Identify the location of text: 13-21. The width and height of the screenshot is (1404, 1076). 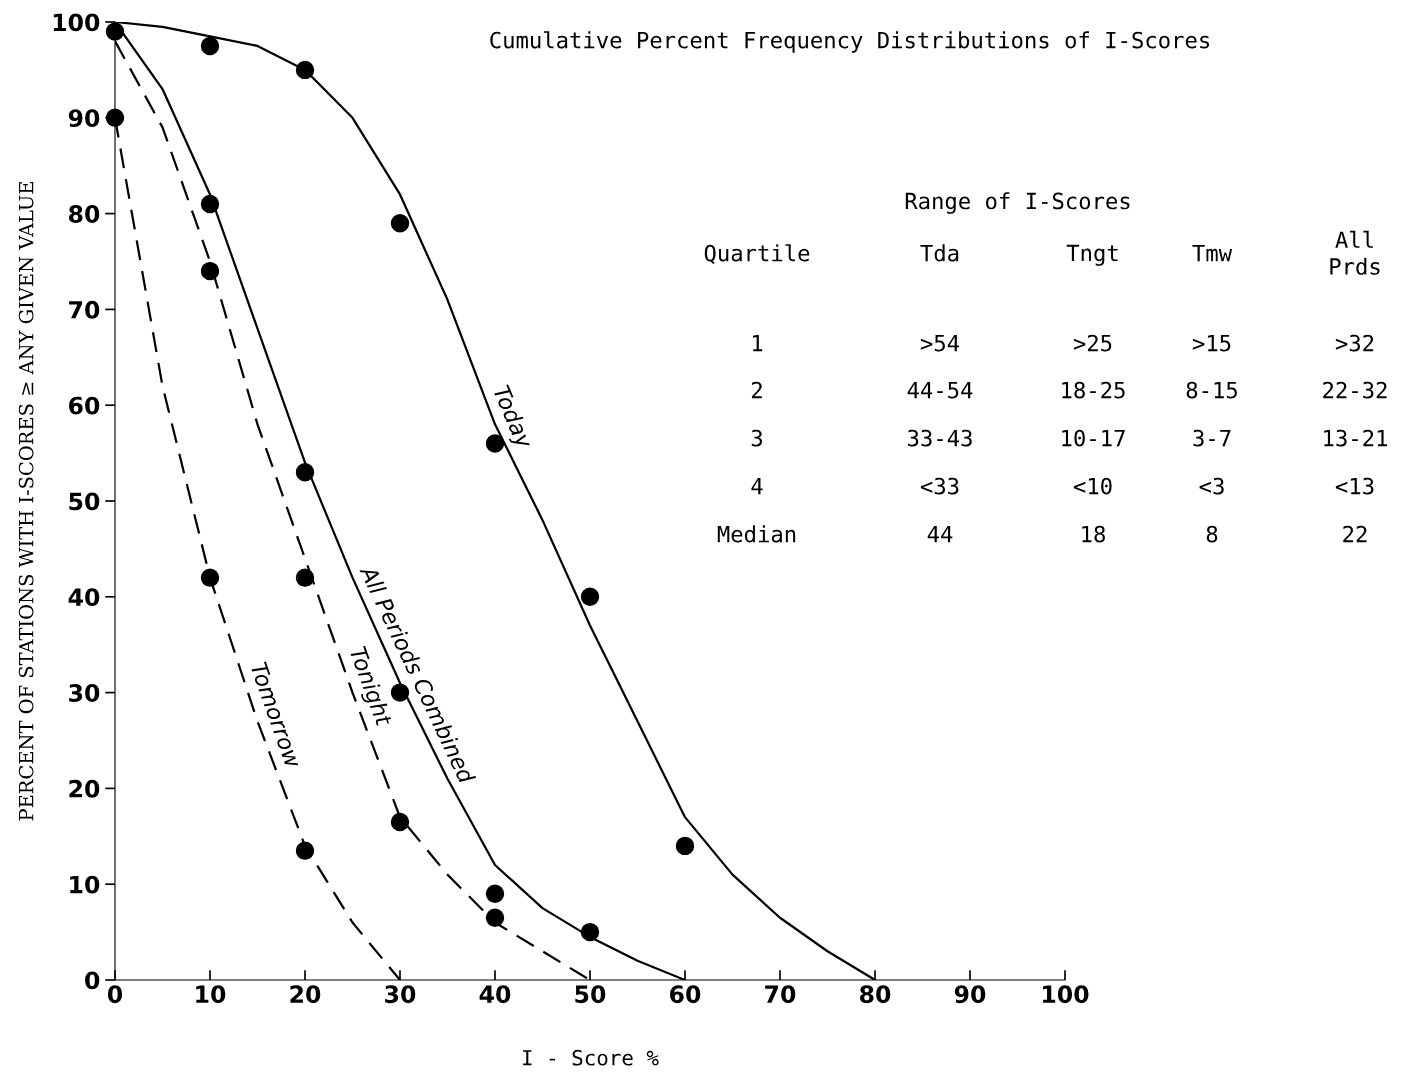
(1355, 438).